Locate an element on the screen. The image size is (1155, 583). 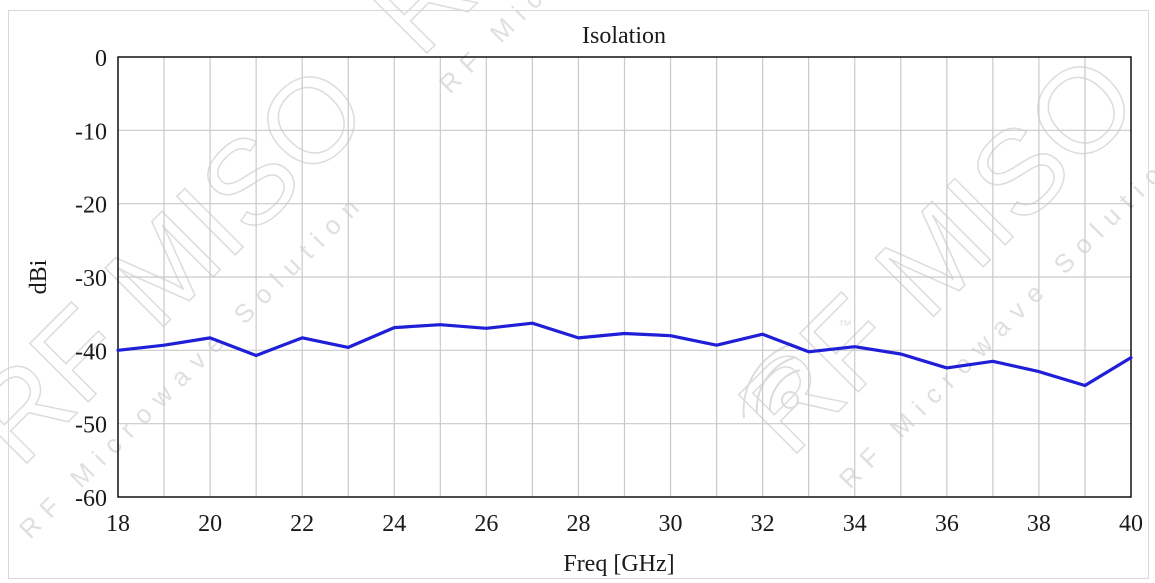
y-axis-title: dBi is located at coordinates (39, 276).